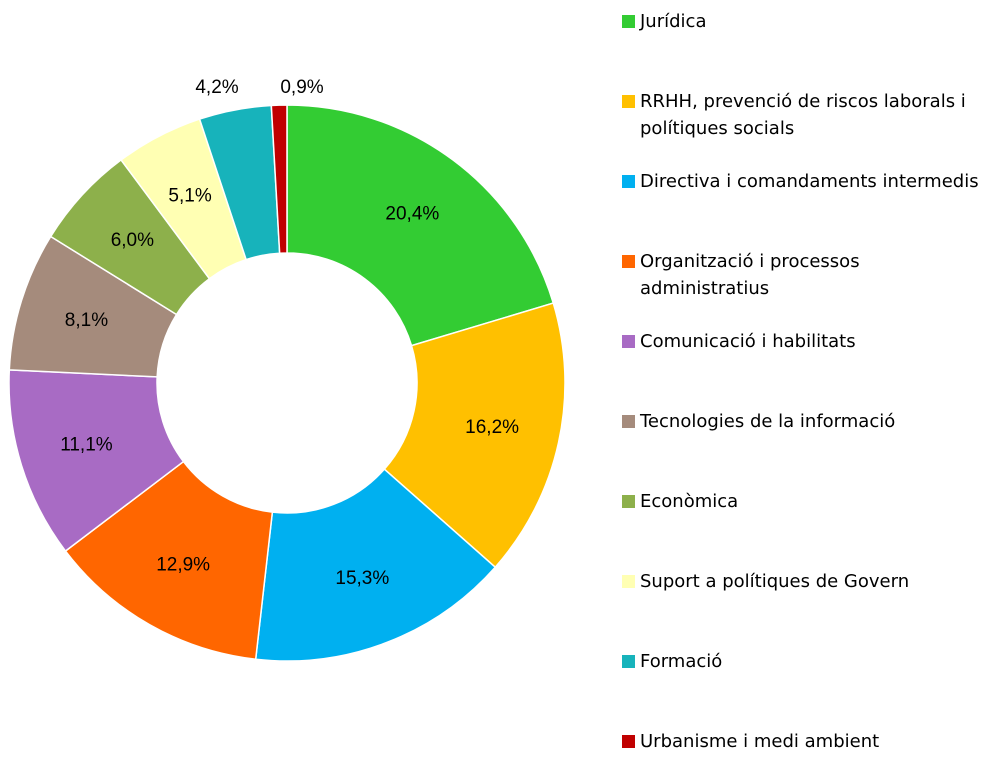  What do you see at coordinates (809, 181) in the screenshot?
I see `legend-label: Directiva i comandaments intermedis` at bounding box center [809, 181].